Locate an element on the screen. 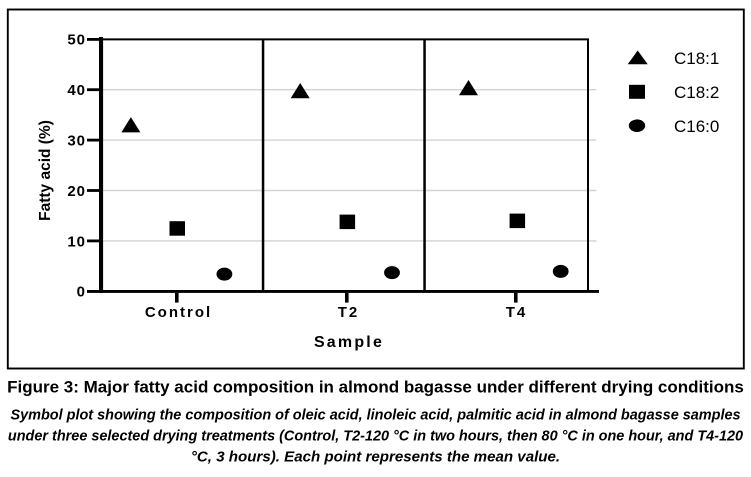 This screenshot has height=477, width=751. svg-text: C18:1 is located at coordinates (696, 58).